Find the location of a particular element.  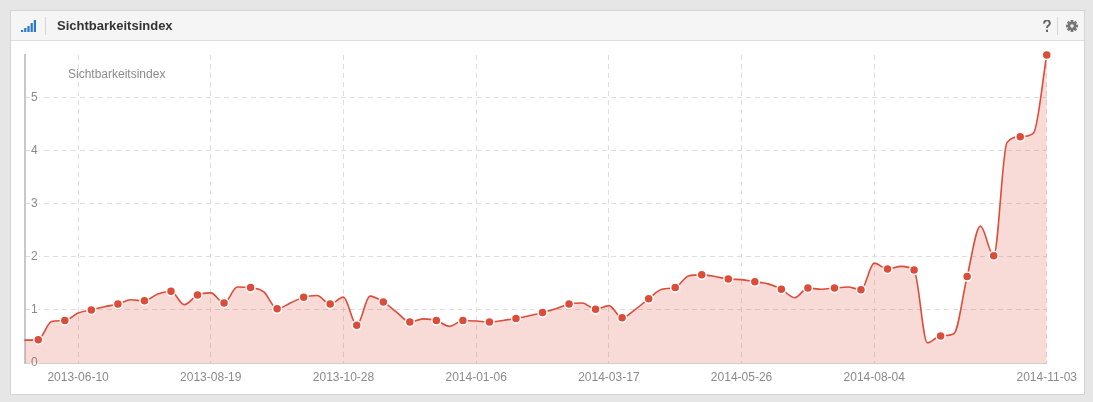

y-tick-label: 4 is located at coordinates (34, 149).